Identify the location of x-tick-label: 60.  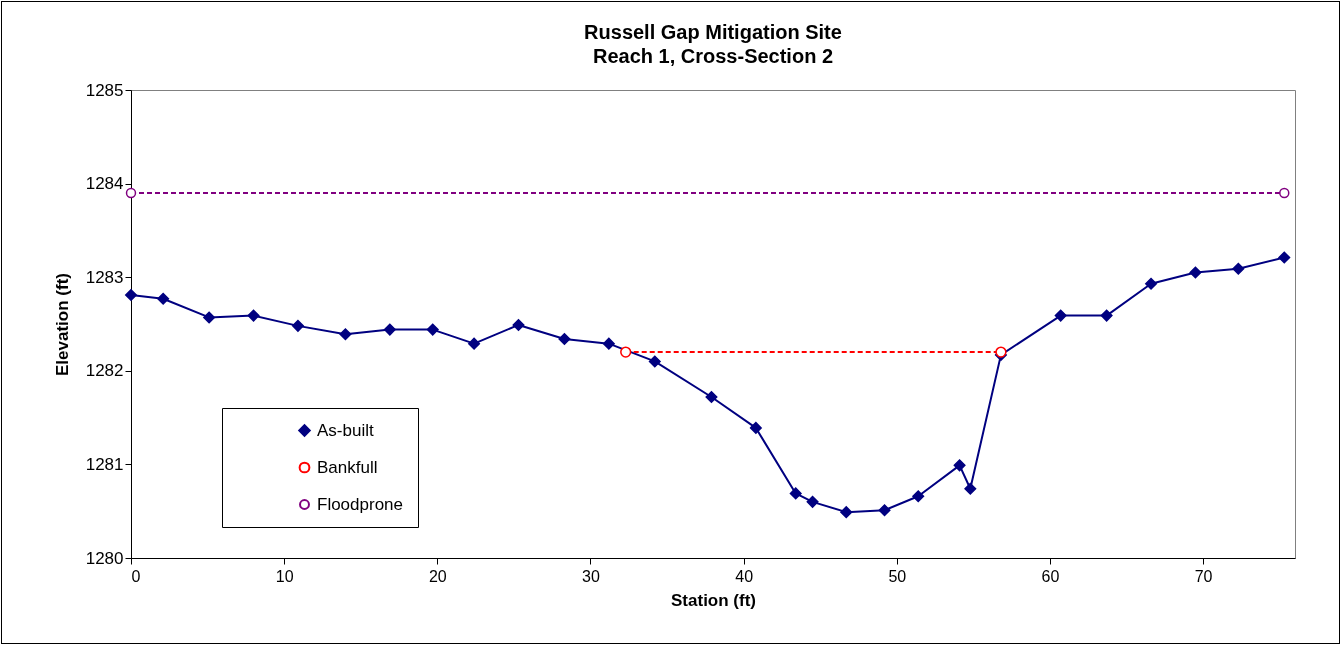
(1050, 576).